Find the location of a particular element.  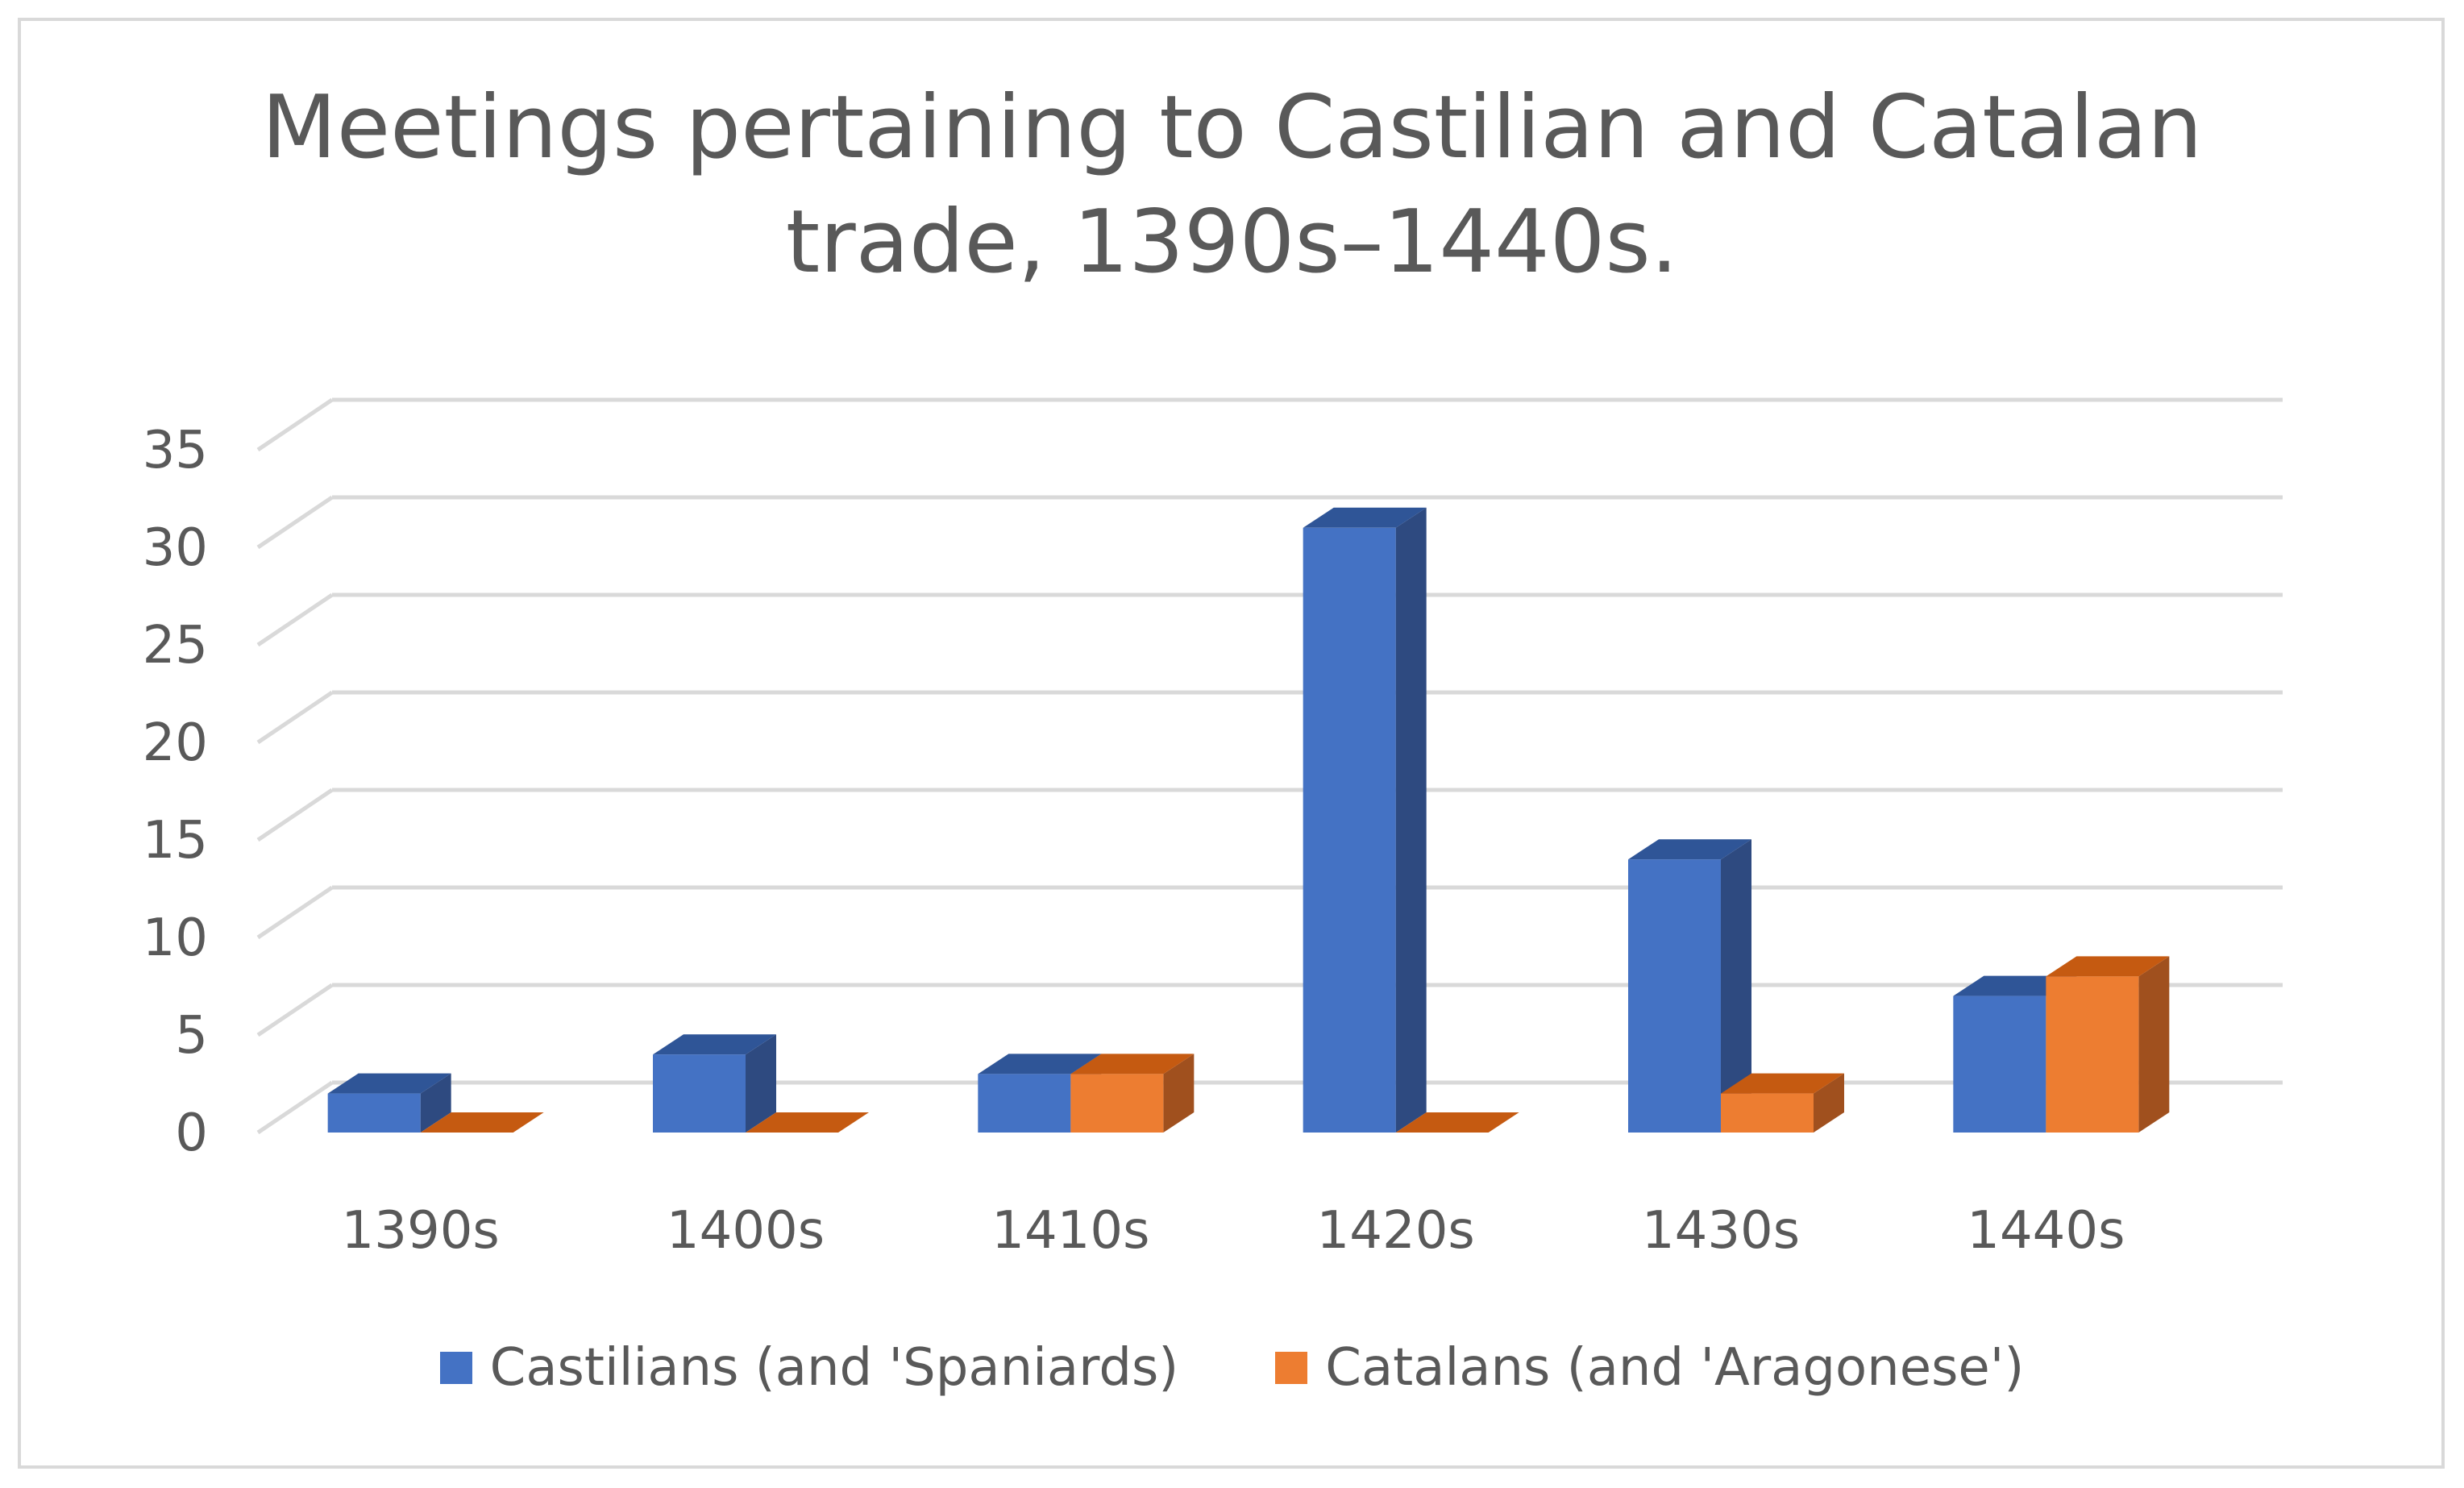

bar-castilians-1410s is located at coordinates (1024, 1103).